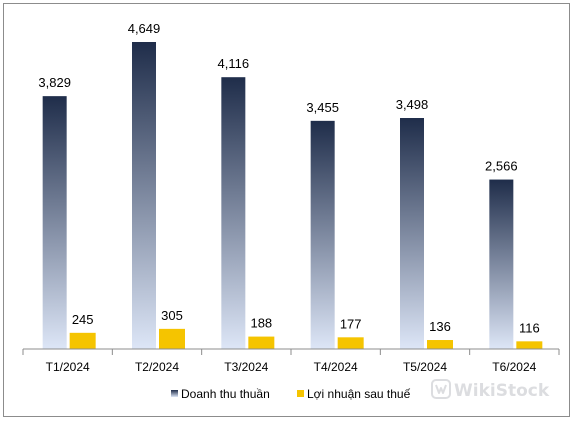 The width and height of the screenshot is (575, 423). I want to click on x-tick-label: T4/2024, so click(336, 367).